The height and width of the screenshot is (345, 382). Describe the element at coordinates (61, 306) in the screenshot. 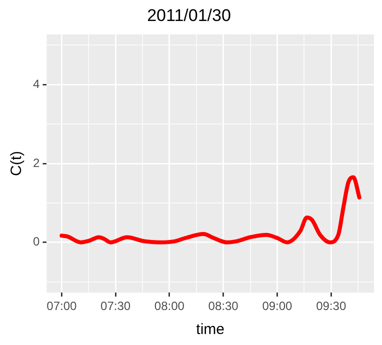

I see `x-tick-label: 07:00` at that location.